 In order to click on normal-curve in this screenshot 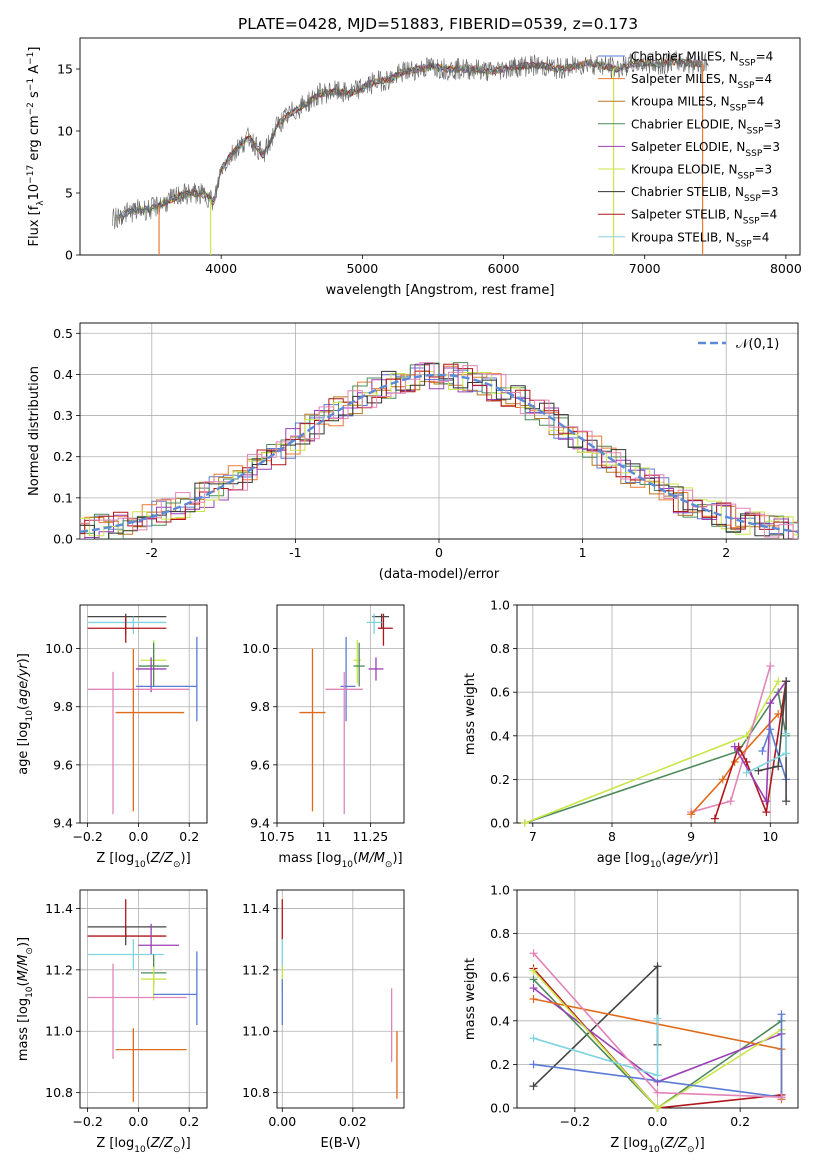, I will do `click(439, 453)`.